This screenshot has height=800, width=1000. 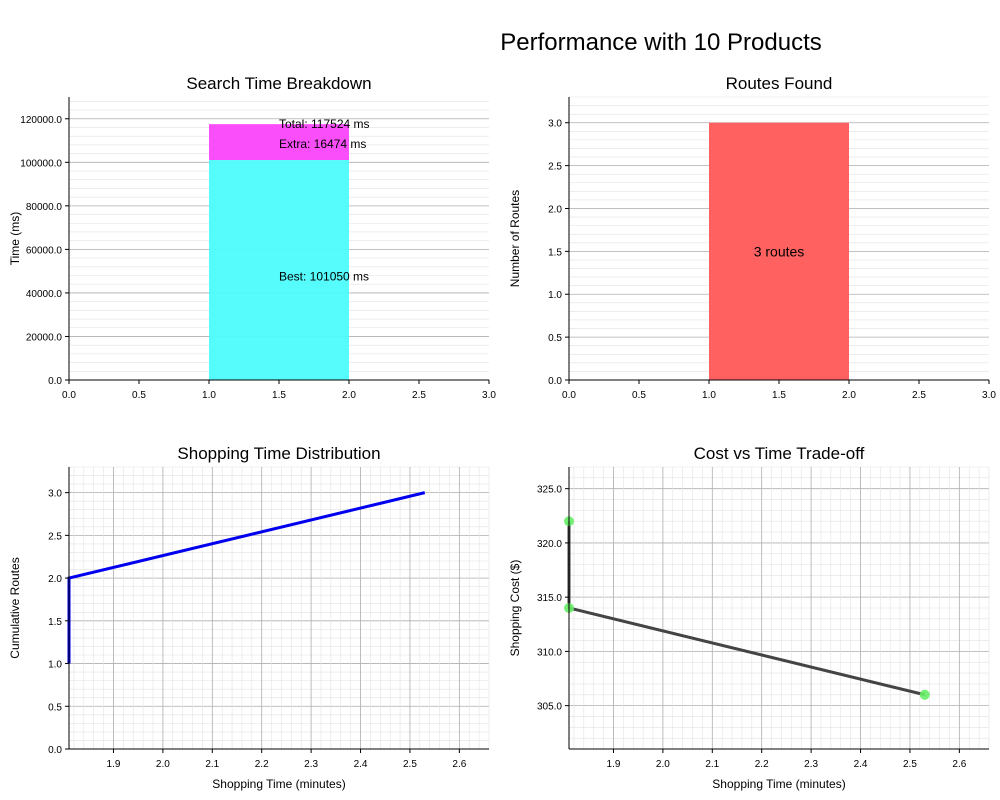 What do you see at coordinates (41, 120) in the screenshot?
I see `search-y-tick-label: 120000.0` at bounding box center [41, 120].